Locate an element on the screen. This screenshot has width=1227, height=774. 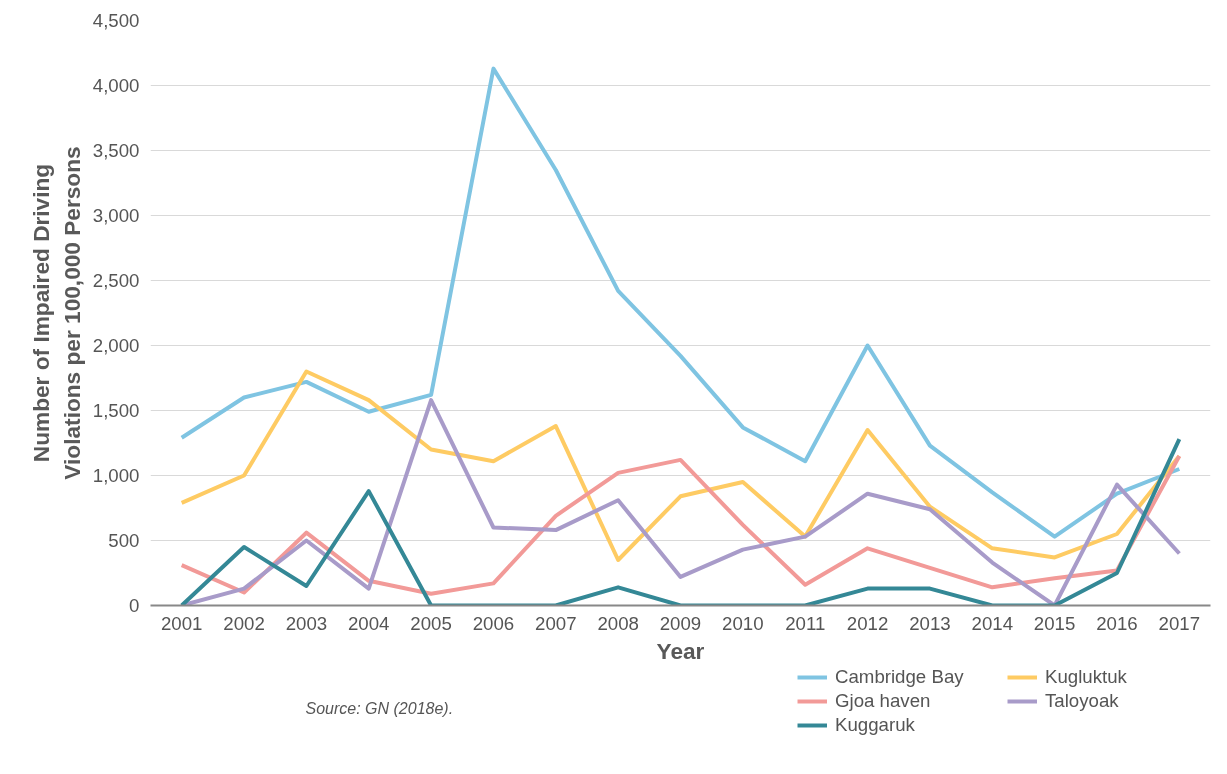
x-tick-label: 2017 is located at coordinates (1179, 623).